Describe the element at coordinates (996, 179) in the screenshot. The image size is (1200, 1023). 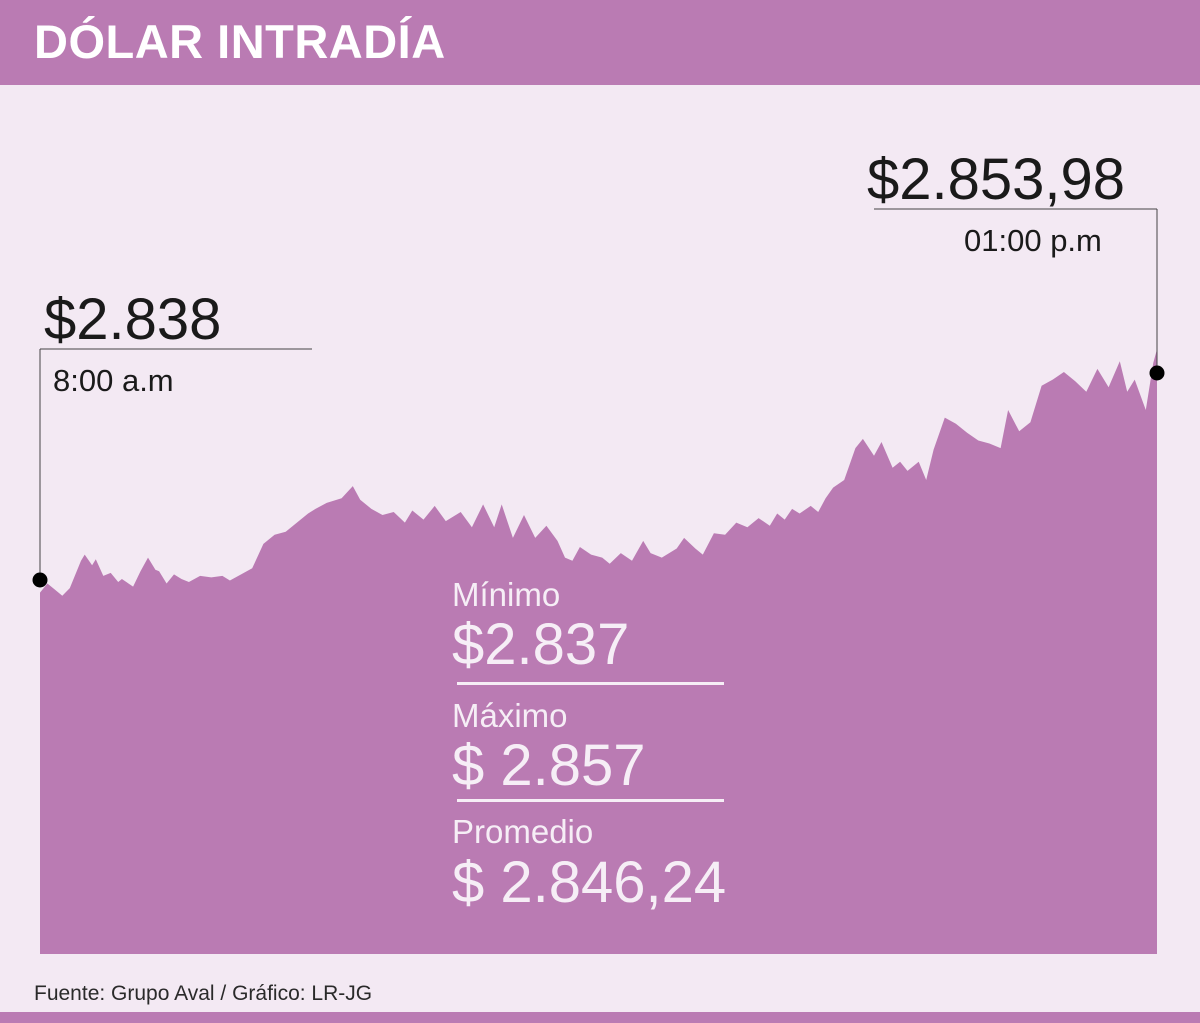
I see `end-price-label: $2.853,98` at that location.